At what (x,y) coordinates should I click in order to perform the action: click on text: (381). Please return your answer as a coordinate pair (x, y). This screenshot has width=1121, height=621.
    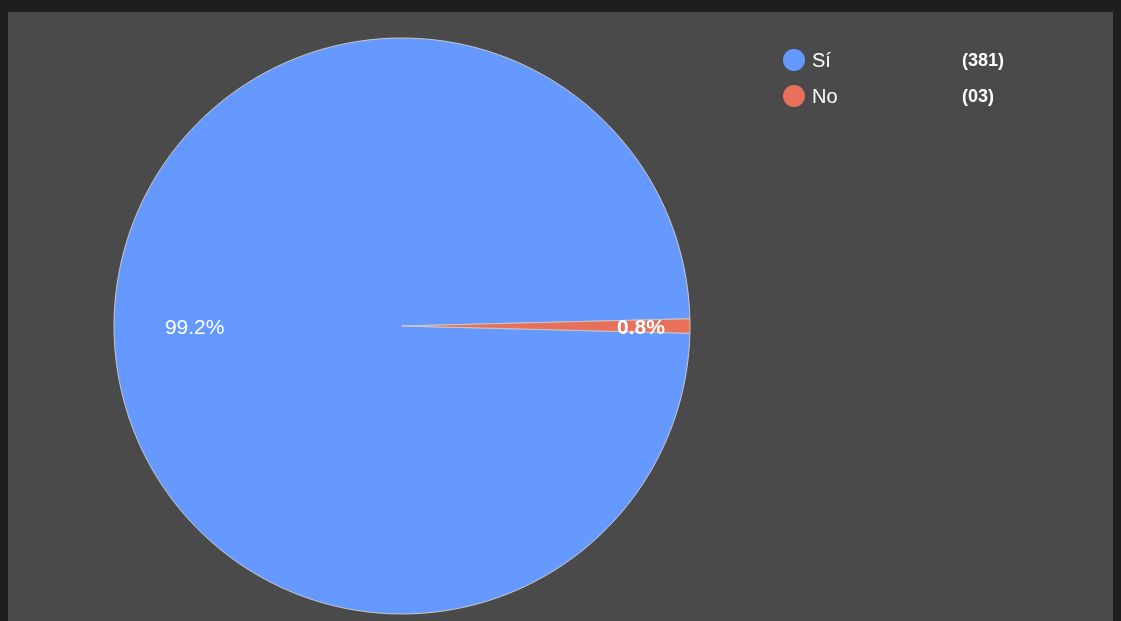
    Looking at the image, I should click on (983, 60).